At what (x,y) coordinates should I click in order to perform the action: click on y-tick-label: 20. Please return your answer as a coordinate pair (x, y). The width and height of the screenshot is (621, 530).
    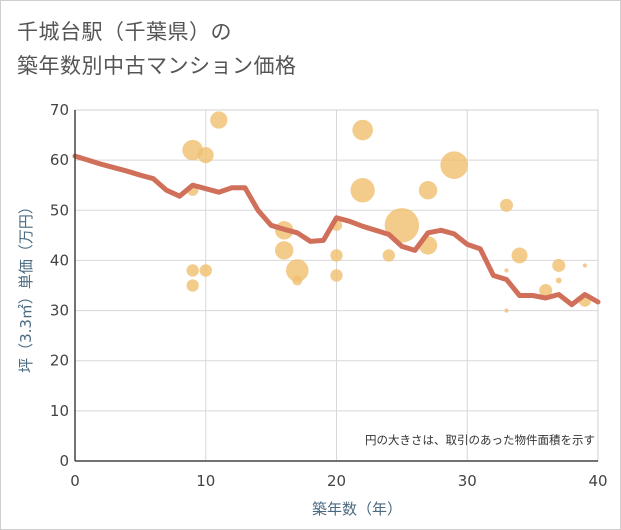
    Looking at the image, I should click on (59, 361).